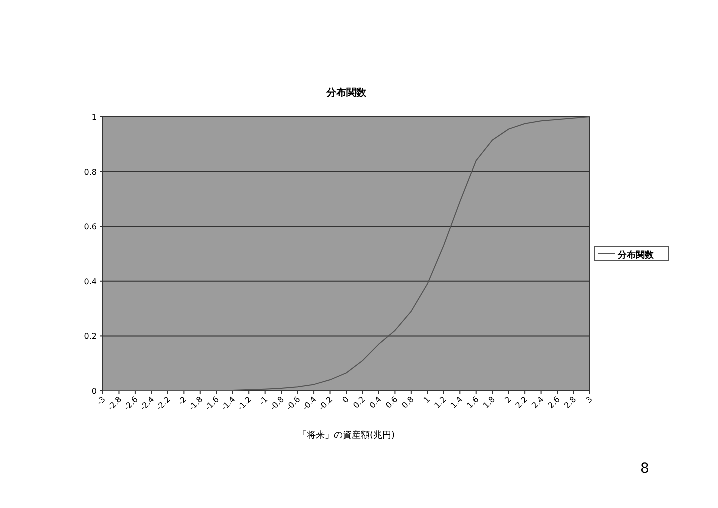 This screenshot has width=718, height=508. I want to click on x-tick-label: 2.8, so click(570, 402).